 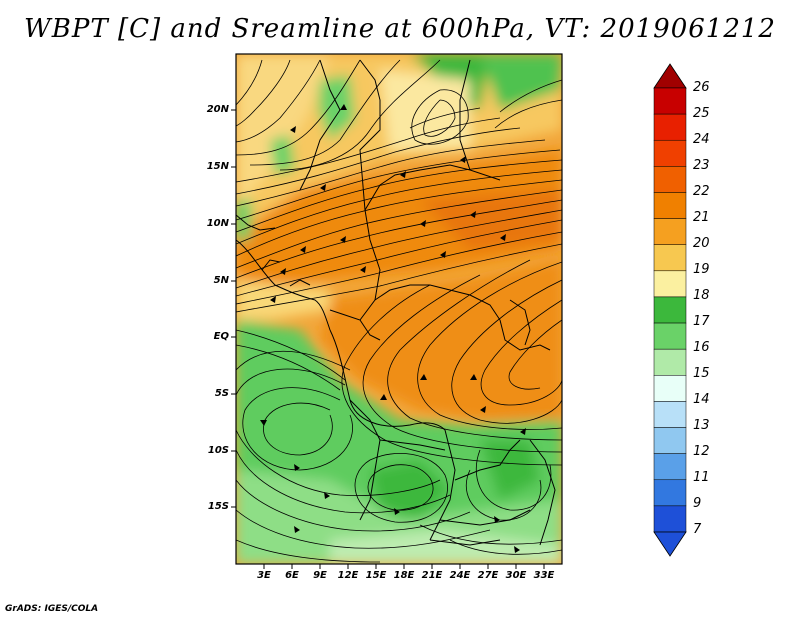 What do you see at coordinates (404, 575) in the screenshot?
I see `lon-label-18e: 18E` at bounding box center [404, 575].